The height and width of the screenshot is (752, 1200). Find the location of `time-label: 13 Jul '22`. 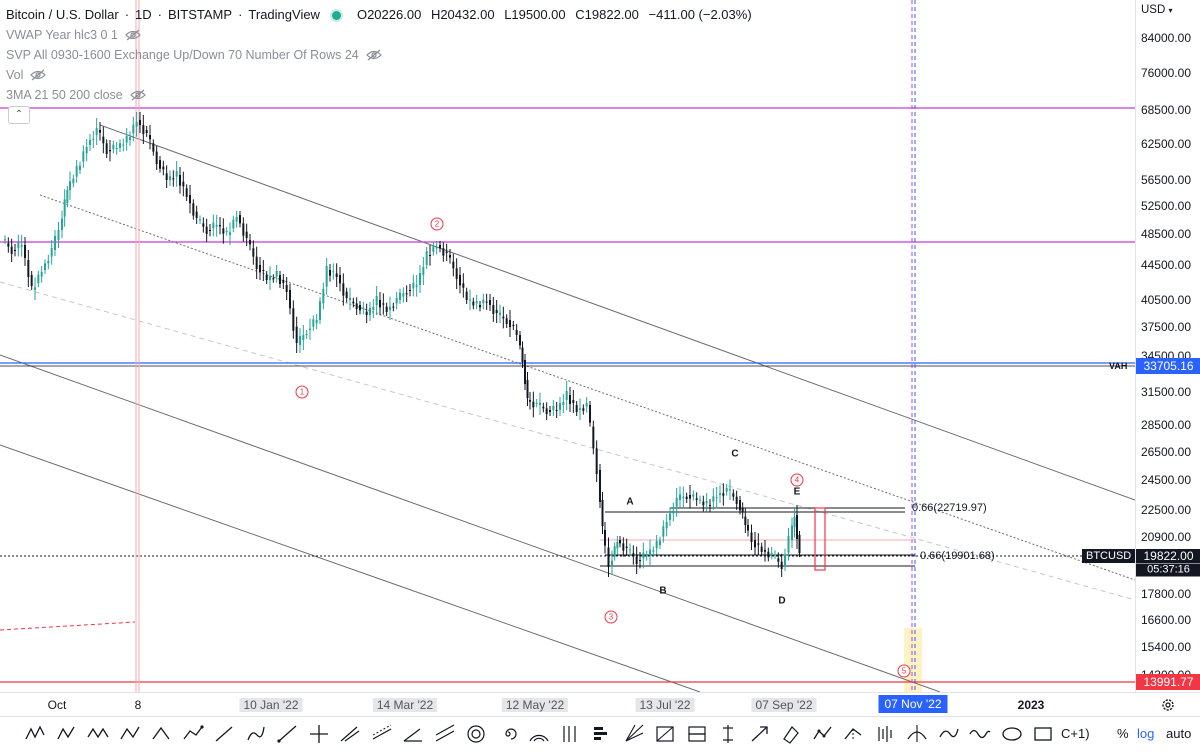

time-label: 13 Jul '22 is located at coordinates (665, 705).